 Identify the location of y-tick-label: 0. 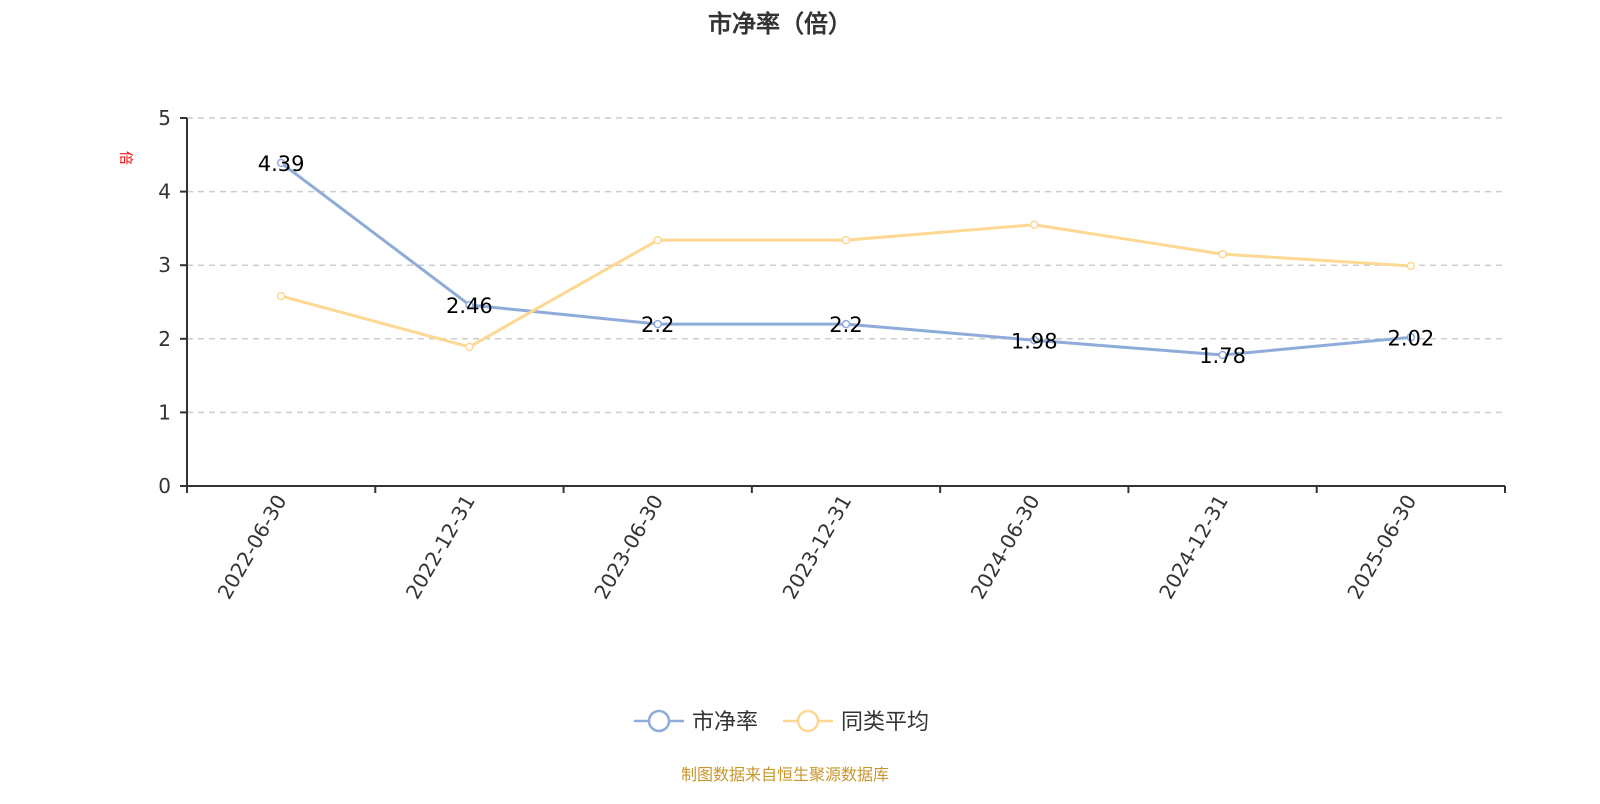
(164, 486).